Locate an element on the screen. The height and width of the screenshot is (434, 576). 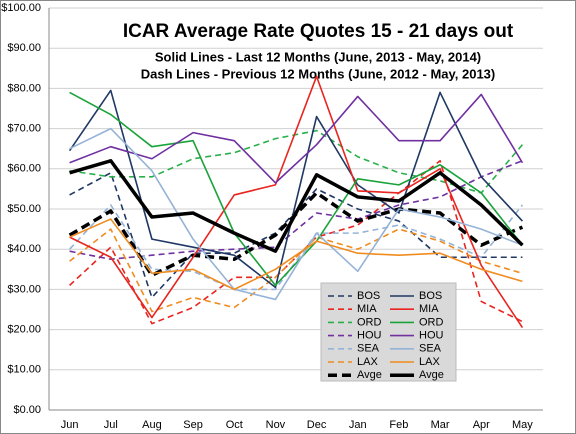
y-tick-label: $90.00 is located at coordinates (24, 48).